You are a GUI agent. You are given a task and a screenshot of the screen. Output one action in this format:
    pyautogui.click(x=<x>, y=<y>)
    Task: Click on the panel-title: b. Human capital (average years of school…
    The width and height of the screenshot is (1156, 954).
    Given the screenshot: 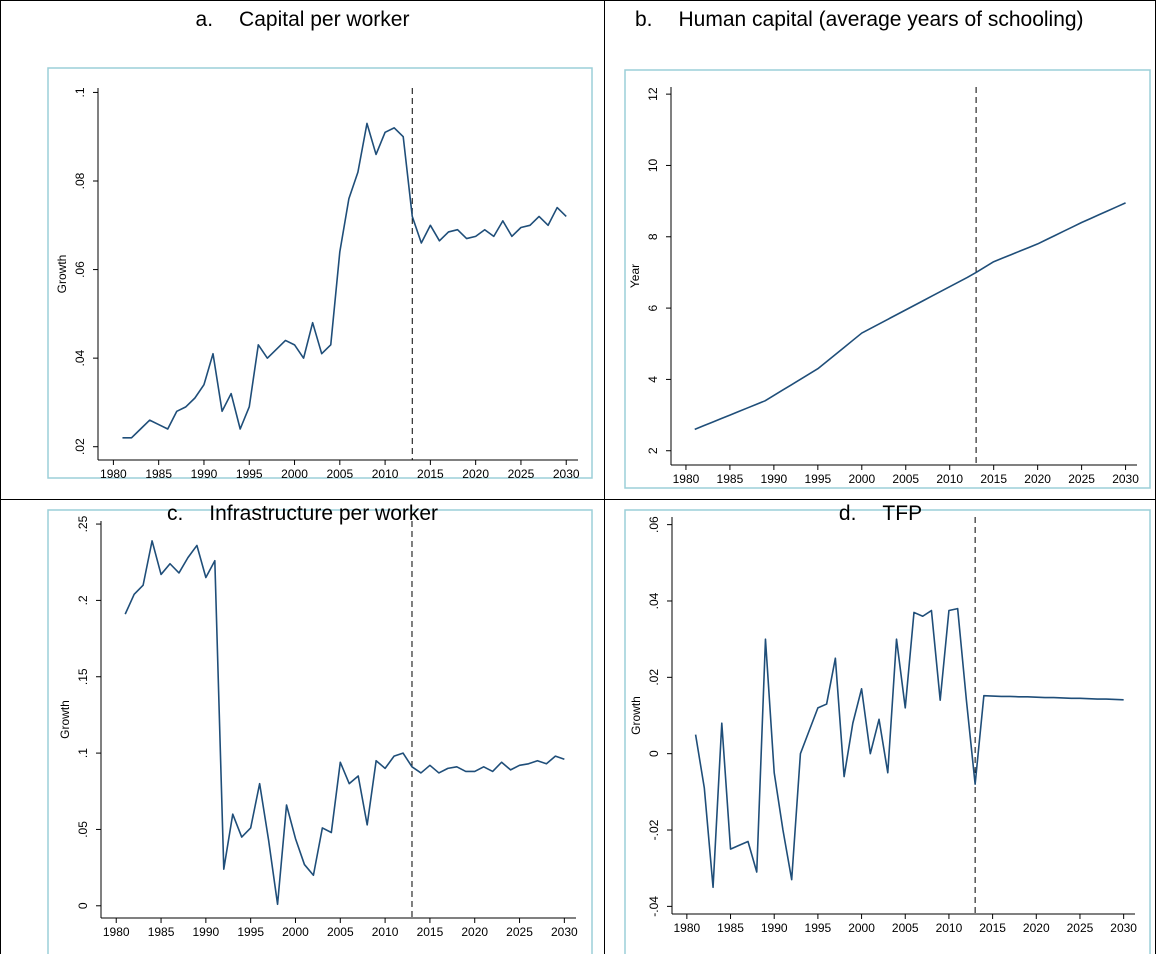 What is the action you would take?
    pyautogui.click(x=880, y=20)
    